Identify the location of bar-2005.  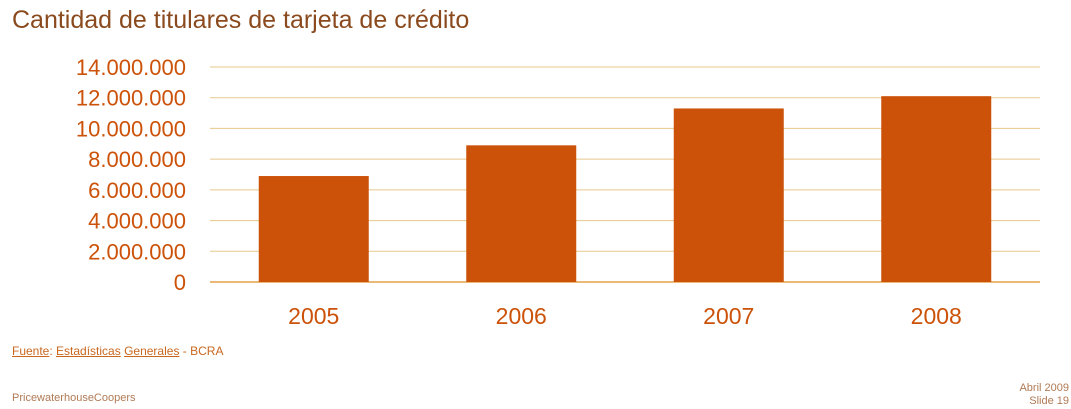
(313, 229).